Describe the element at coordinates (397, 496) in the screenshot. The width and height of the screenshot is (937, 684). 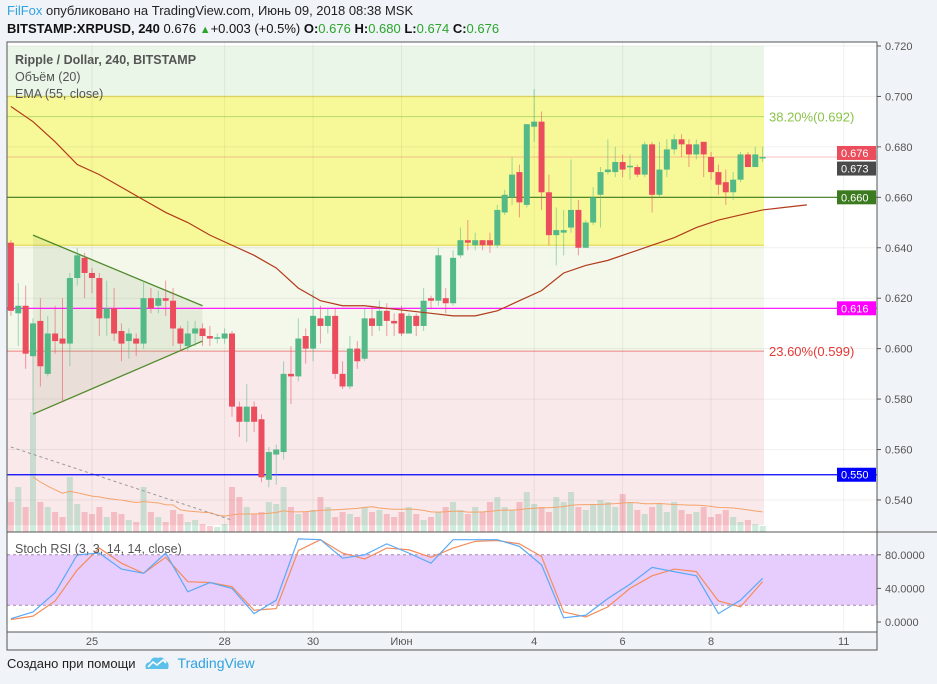
I see `volume-ma-line` at that location.